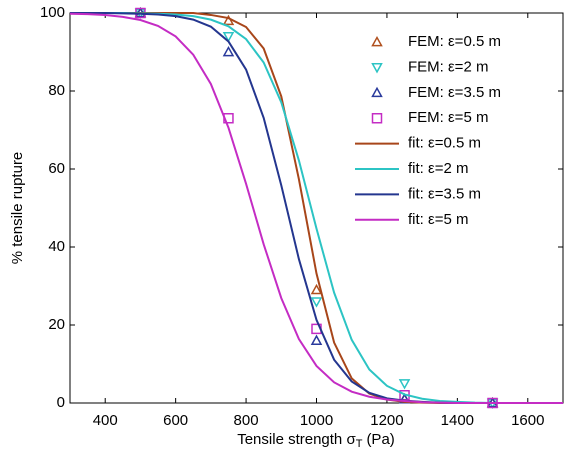 This screenshot has height=452, width=565. I want to click on x-tick-label: 1400, so click(457, 420).